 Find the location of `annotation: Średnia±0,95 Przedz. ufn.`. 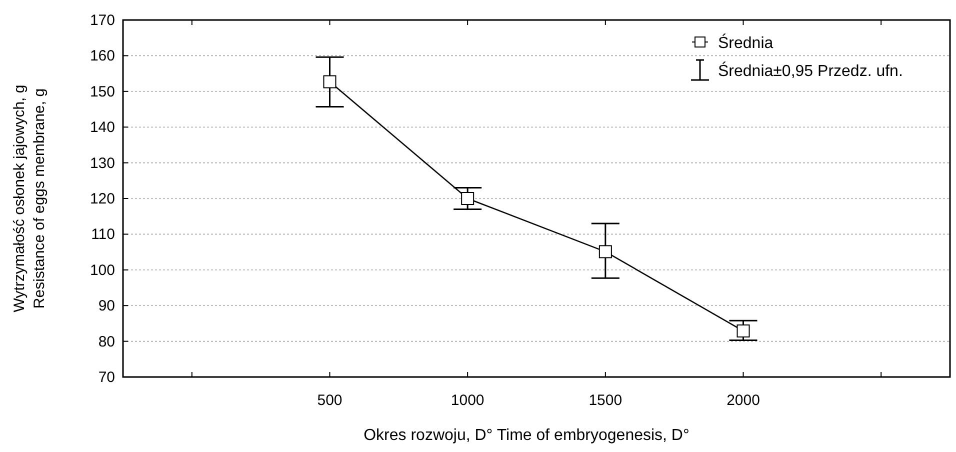

annotation: Średnia±0,95 Przedz. ufn. is located at coordinates (810, 70).